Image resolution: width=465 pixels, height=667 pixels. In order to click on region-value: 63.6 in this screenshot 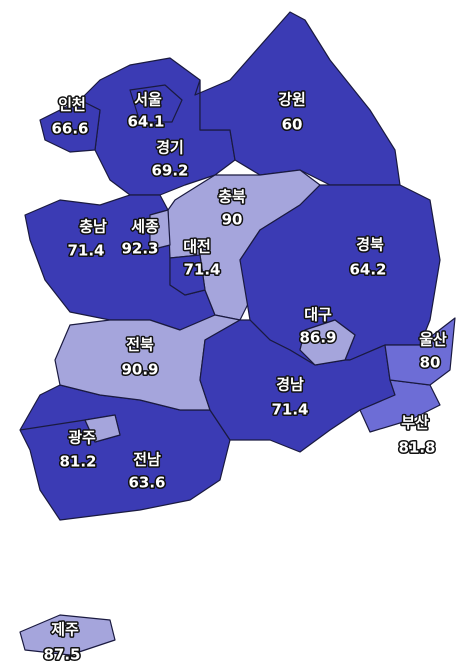, I will do `click(146, 483)`.